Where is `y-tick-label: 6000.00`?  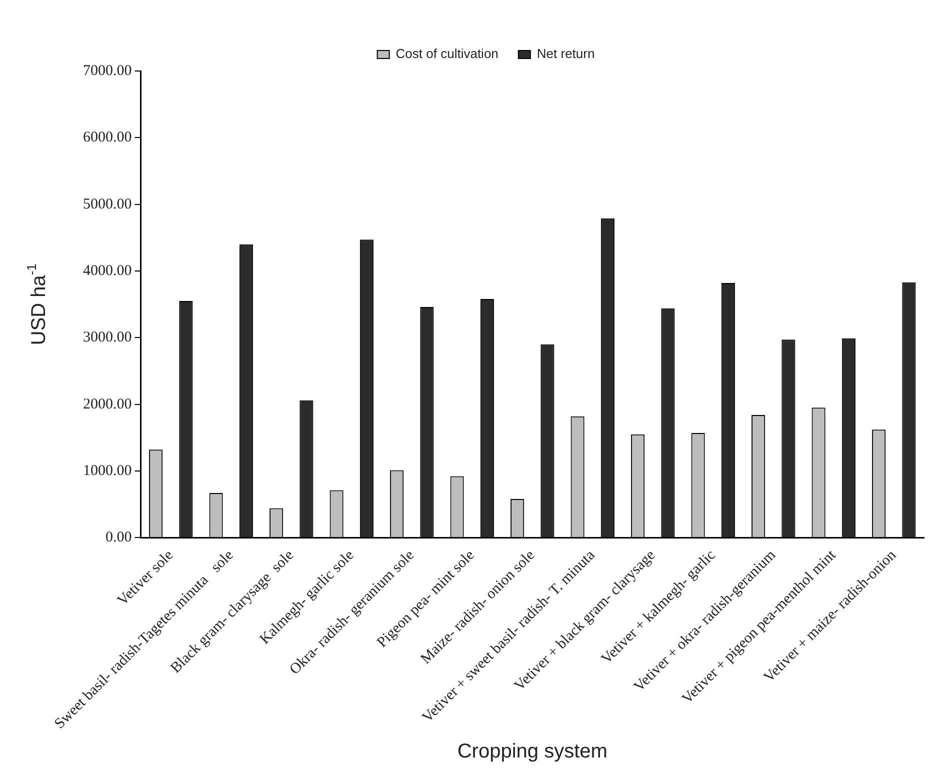
y-tick-label: 6000.00 is located at coordinates (107, 138).